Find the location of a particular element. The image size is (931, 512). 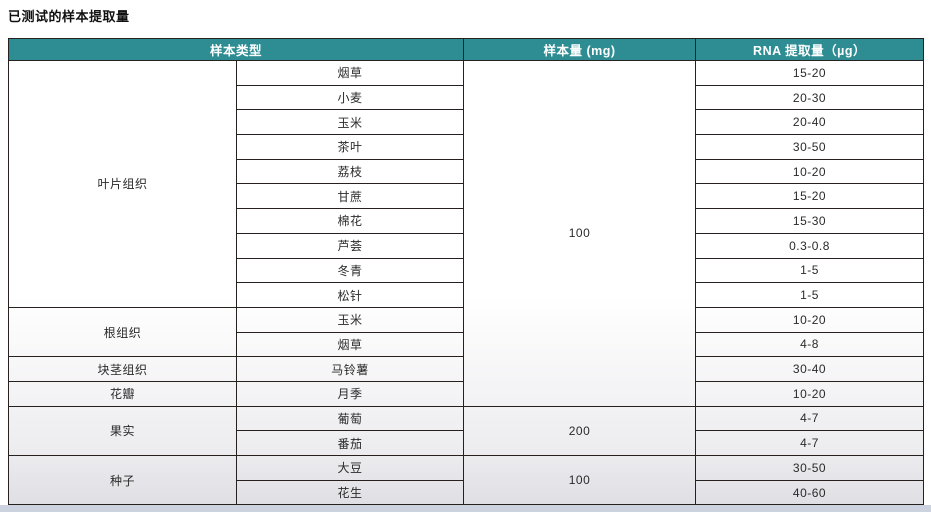

table-row: 冬青 1-5 is located at coordinates (467, 270).